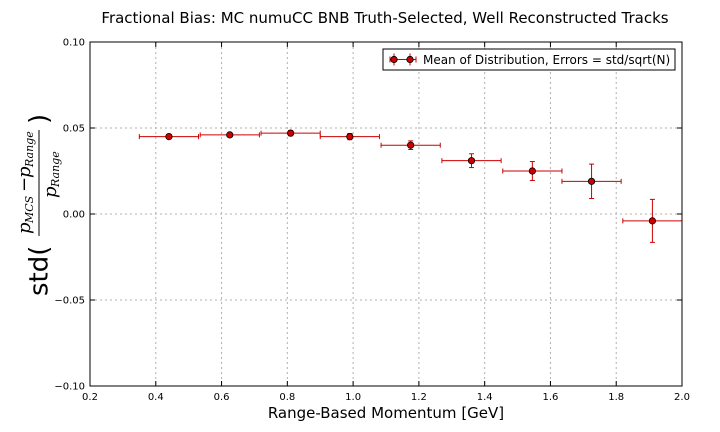 This screenshot has height=432, width=720. Describe the element at coordinates (353, 397) in the screenshot. I see `x-tick-label: 1.0` at that location.